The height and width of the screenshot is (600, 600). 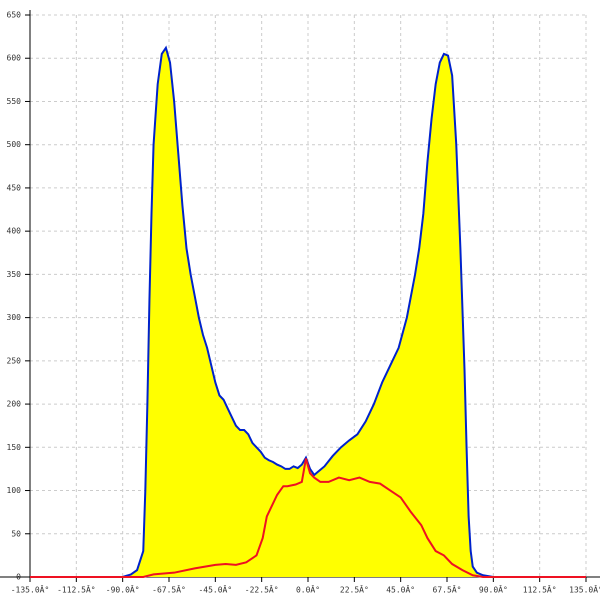 I want to click on y-tick-label: 300, so click(x=14, y=317).